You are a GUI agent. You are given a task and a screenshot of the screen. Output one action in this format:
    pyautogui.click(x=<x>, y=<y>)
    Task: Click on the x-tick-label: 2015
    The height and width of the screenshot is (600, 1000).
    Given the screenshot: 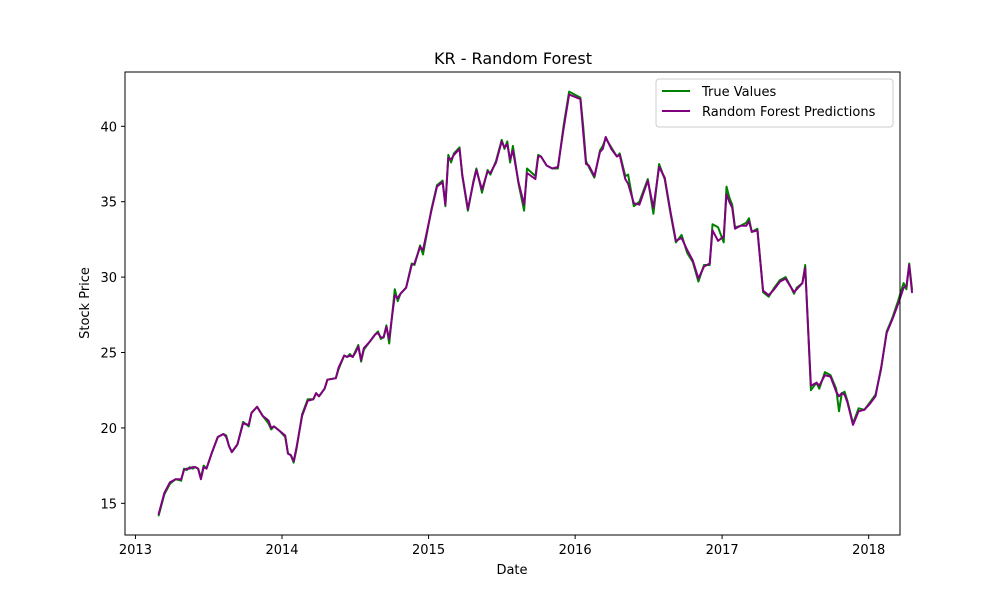 What is the action you would take?
    pyautogui.click(x=428, y=550)
    